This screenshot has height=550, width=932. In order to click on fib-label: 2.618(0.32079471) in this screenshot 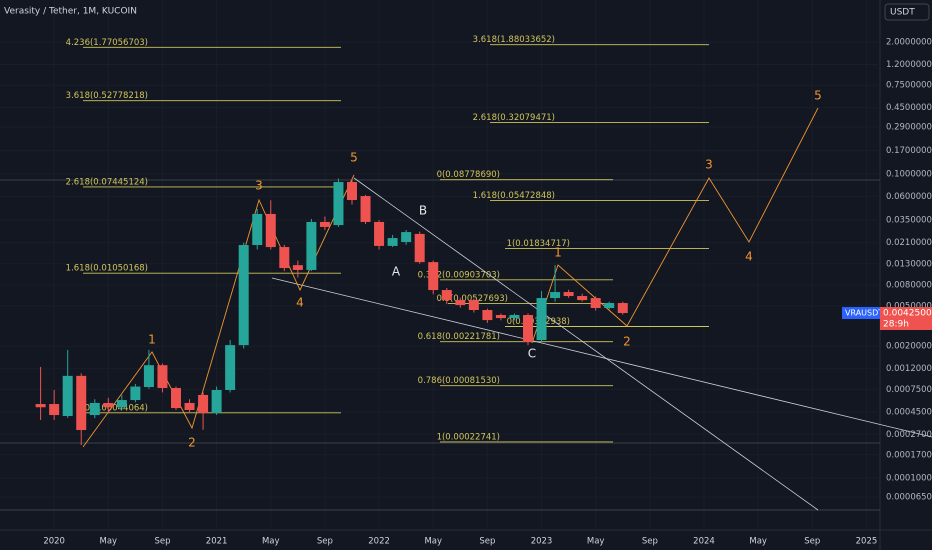, I will do `click(514, 118)`.